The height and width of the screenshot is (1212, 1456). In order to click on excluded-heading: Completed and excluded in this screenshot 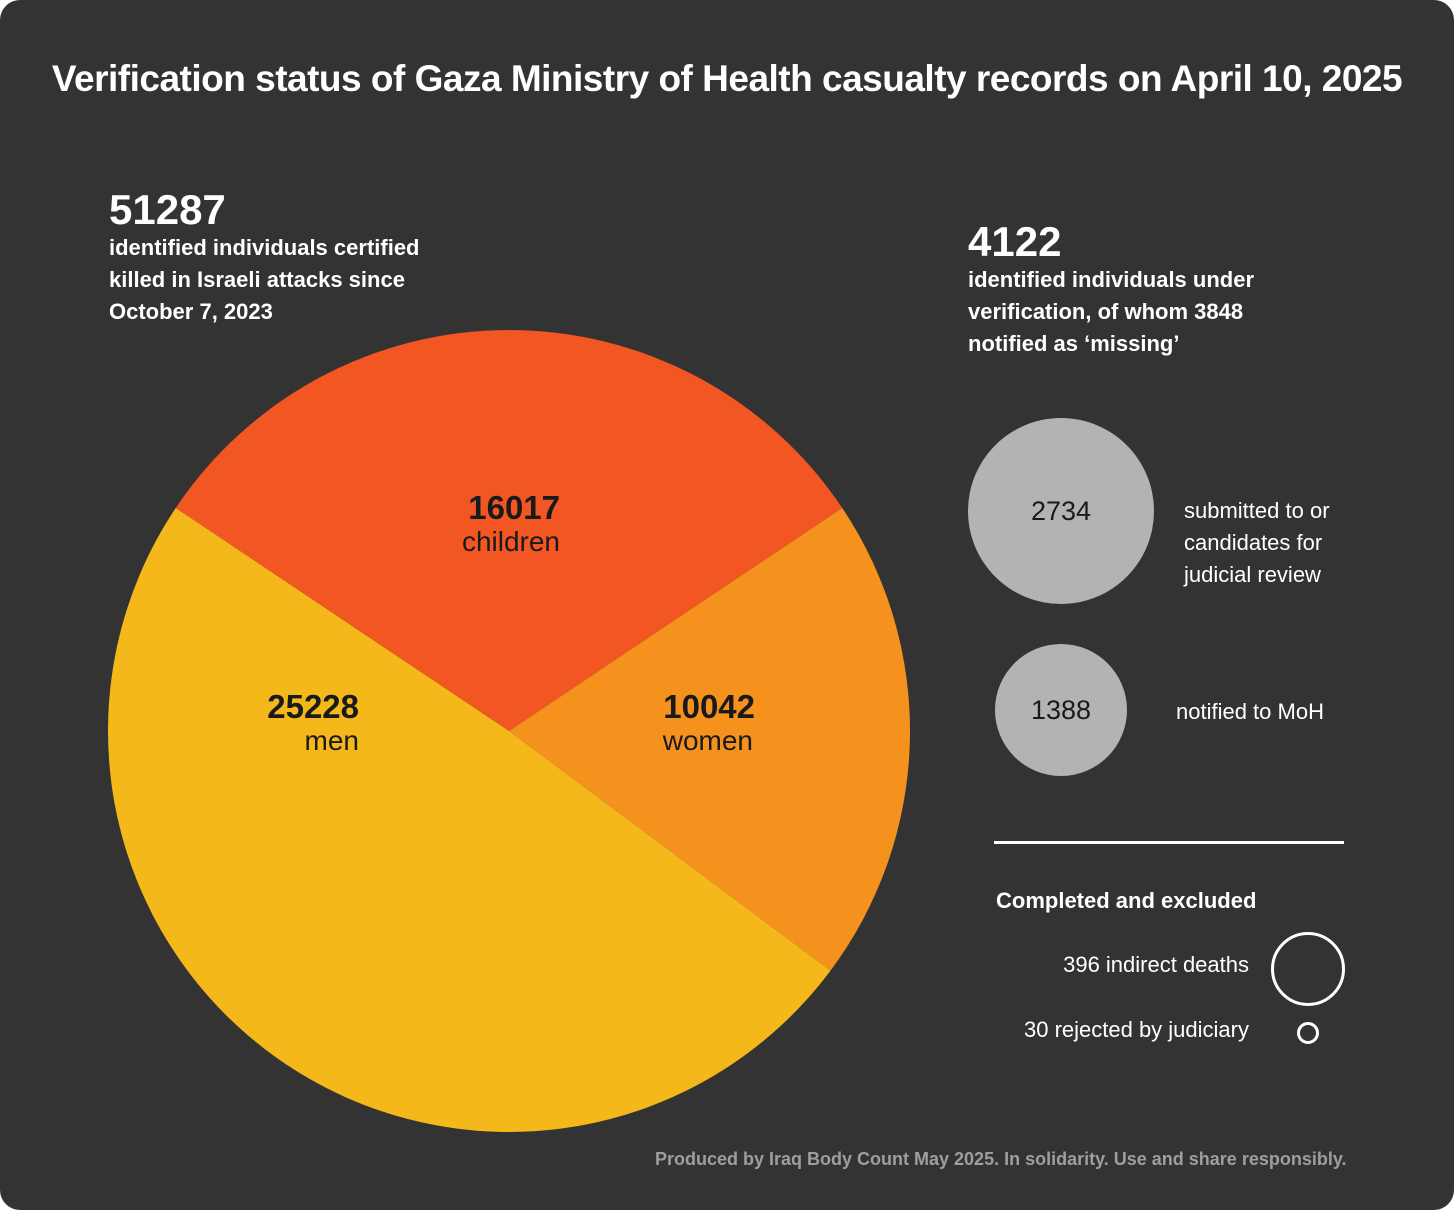, I will do `click(1126, 900)`.